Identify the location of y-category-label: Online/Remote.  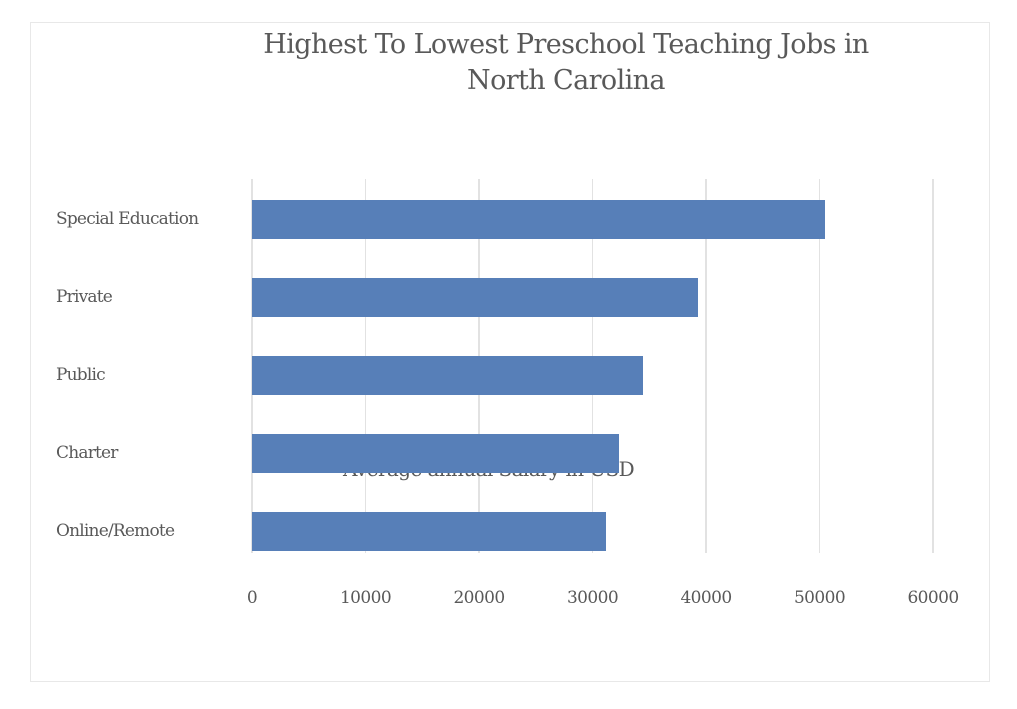
(115, 531).